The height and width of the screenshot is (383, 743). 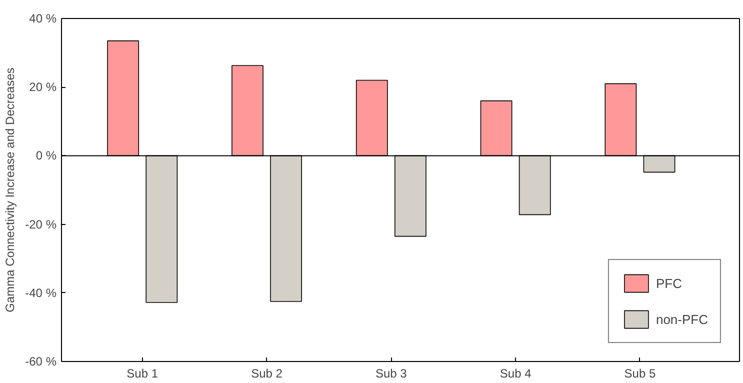 What do you see at coordinates (10, 190) in the screenshot?
I see `y-axis-title: Gamma Connectivity Increase and Decreases` at bounding box center [10, 190].